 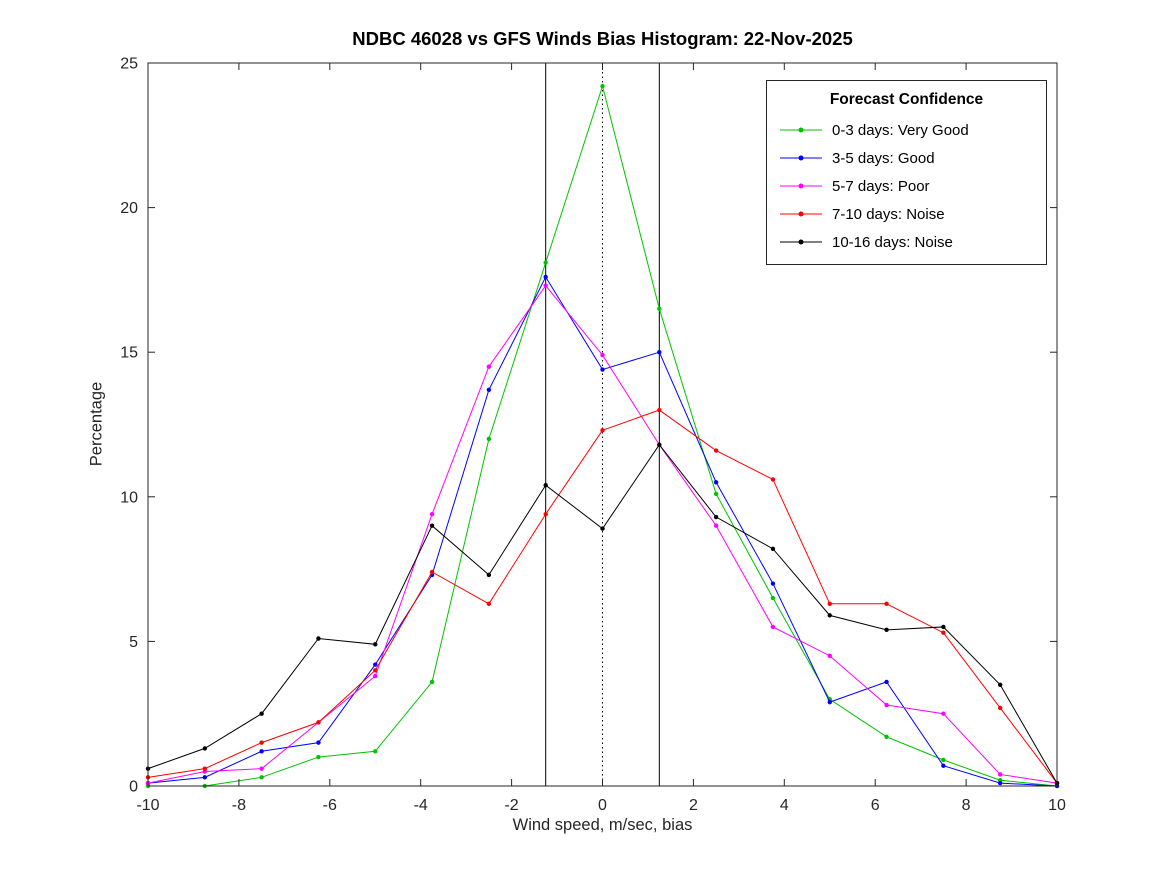 I want to click on y-tick-label: 15, so click(x=129, y=353).